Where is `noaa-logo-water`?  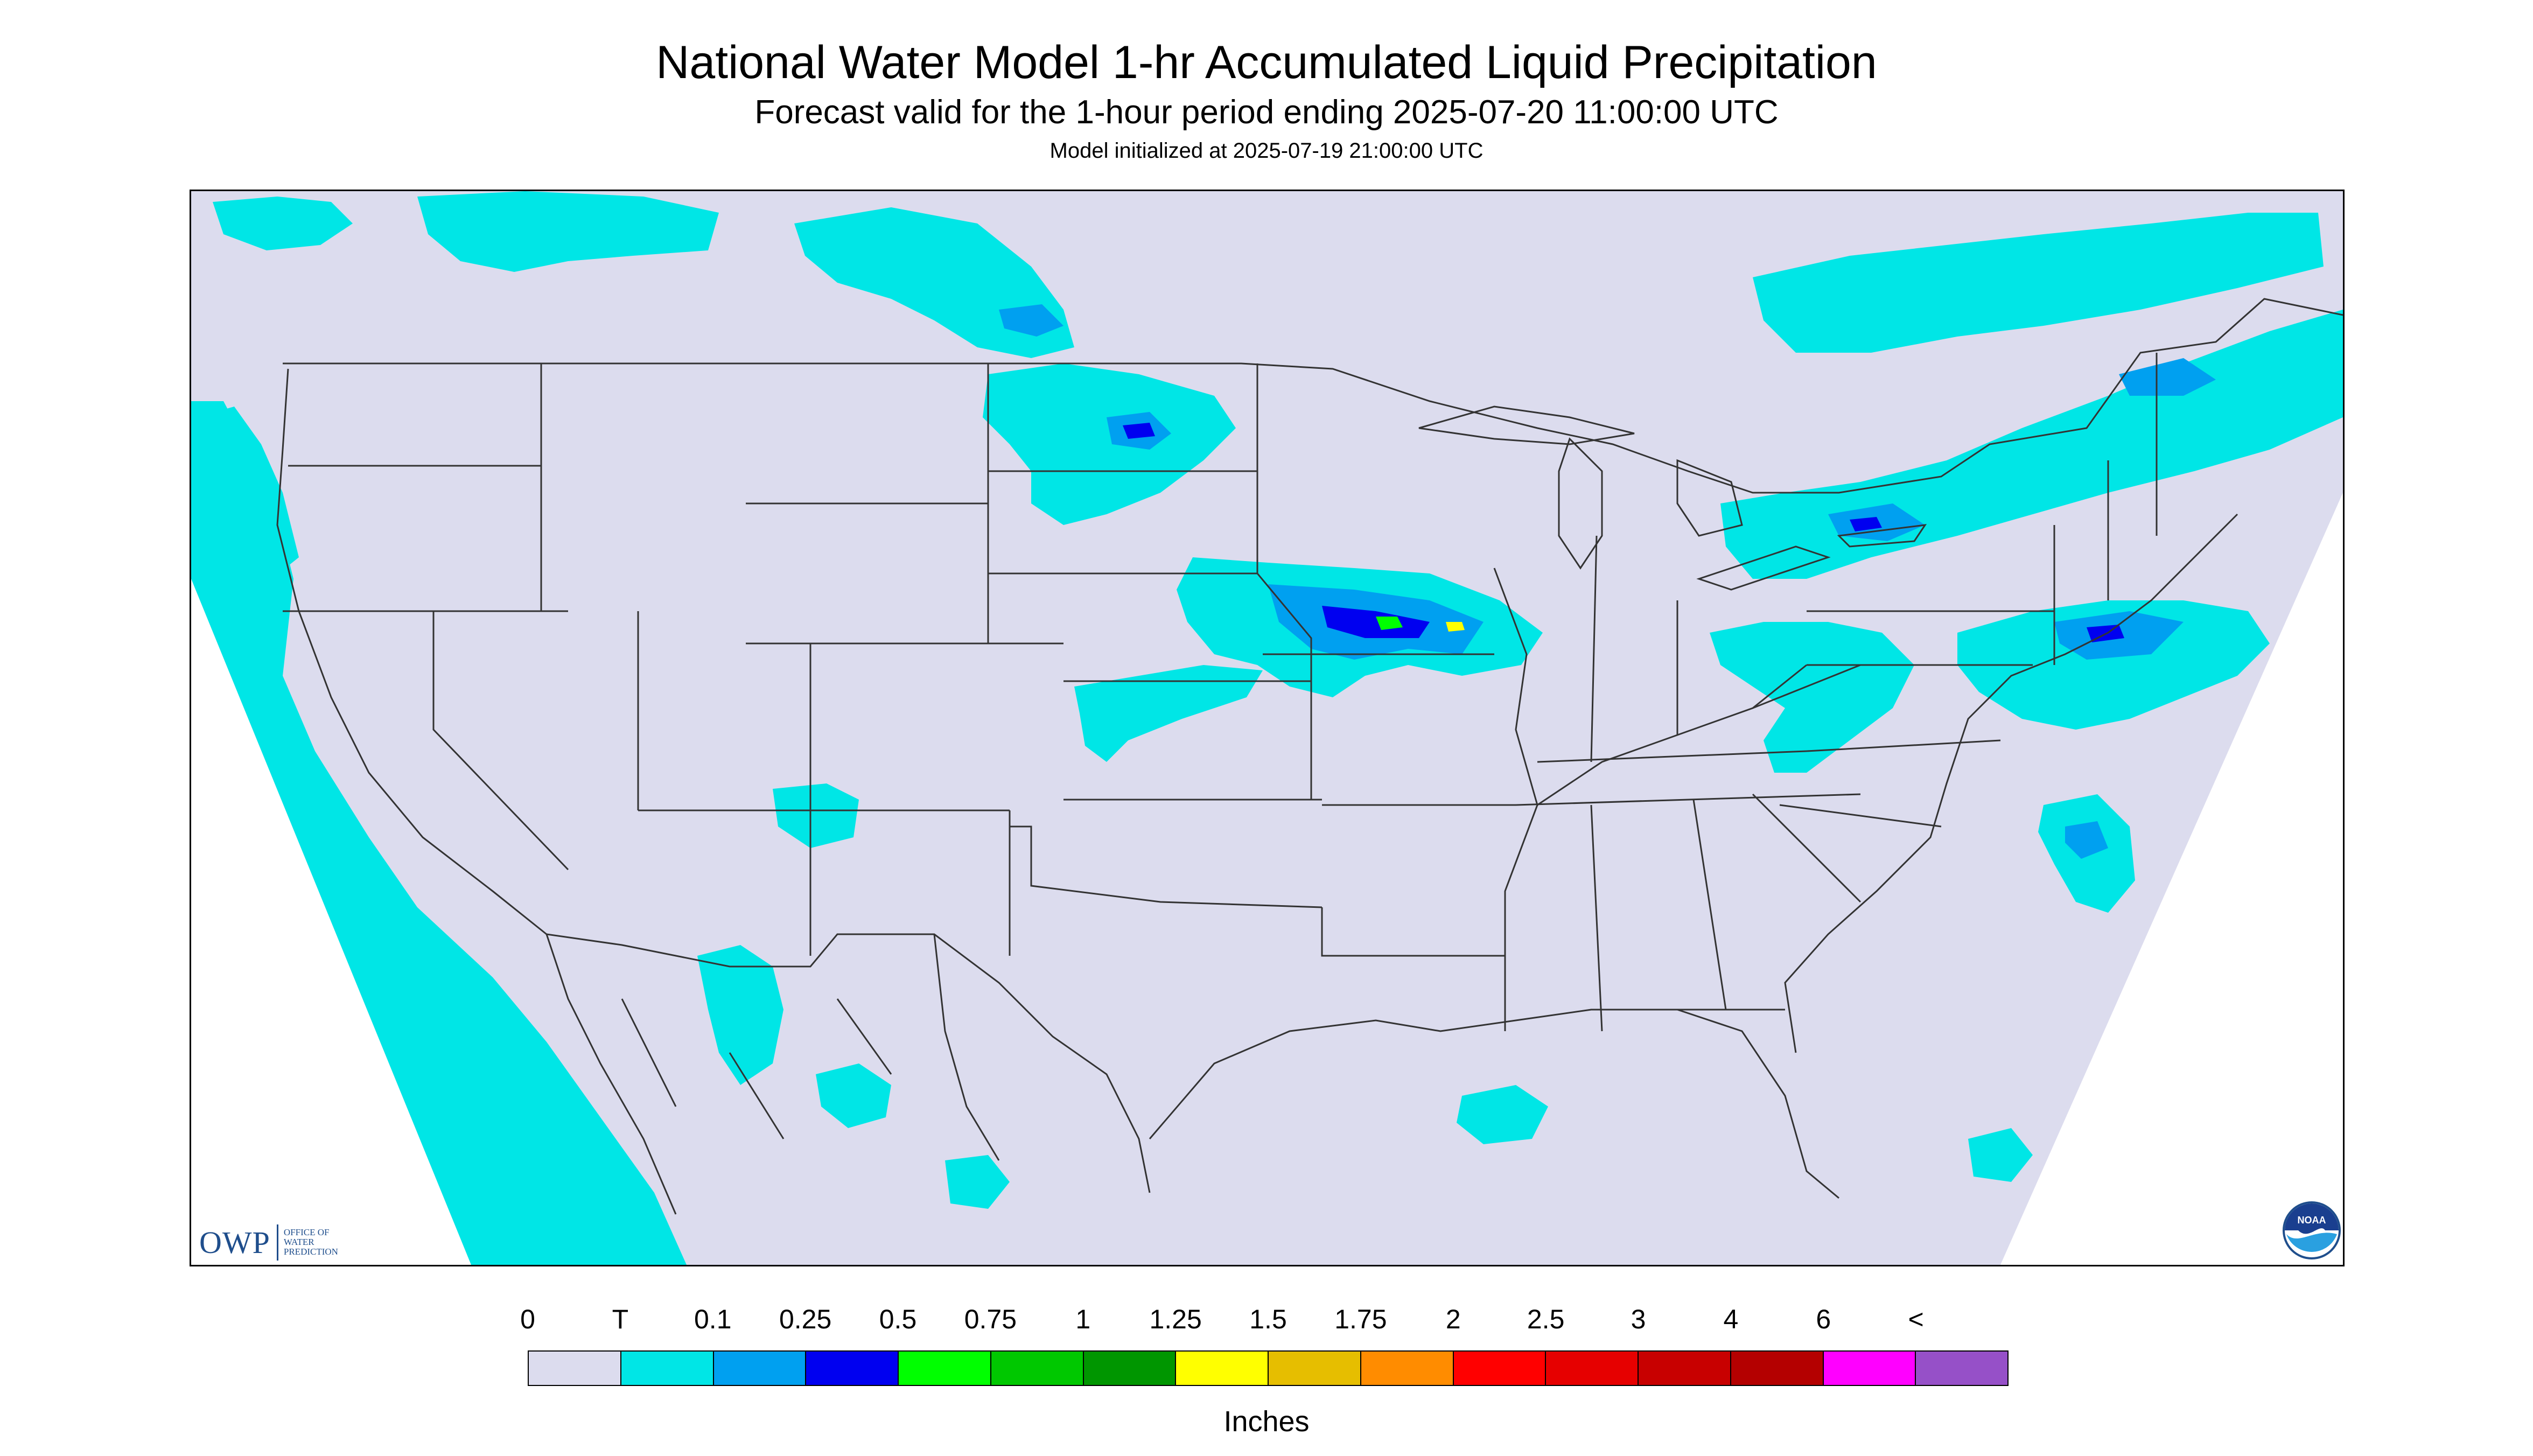 noaa-logo-water is located at coordinates (2311, 1242).